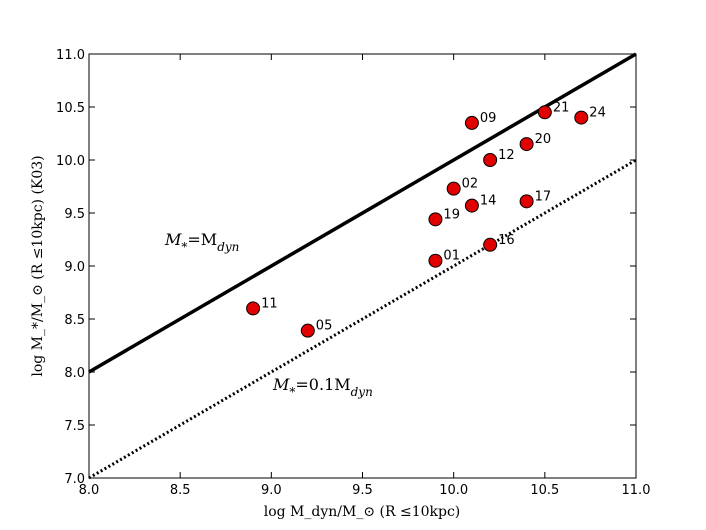 This screenshot has width=706, height=530. Describe the element at coordinates (74, 320) in the screenshot. I see `y-tick-label: 8.5` at that location.